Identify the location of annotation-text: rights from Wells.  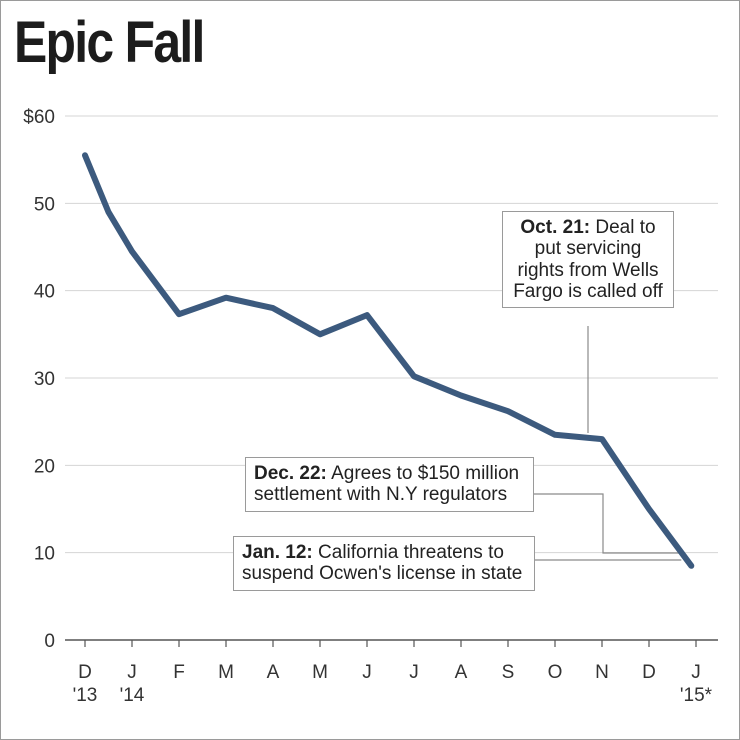
(588, 270).